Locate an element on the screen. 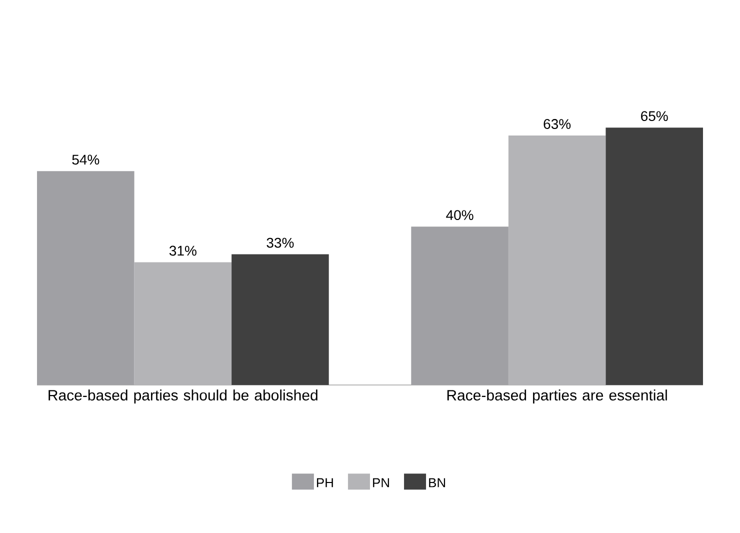  data-label: 54% is located at coordinates (86, 159).